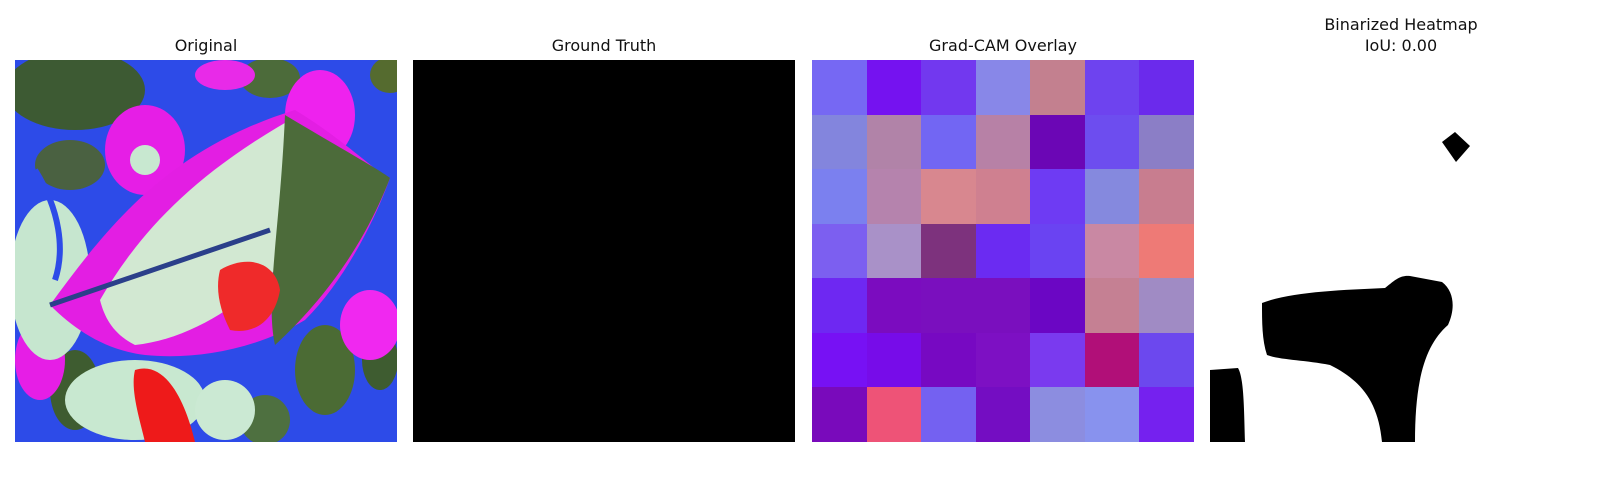  I want to click on binary-blob-main, so click(1357, 358).